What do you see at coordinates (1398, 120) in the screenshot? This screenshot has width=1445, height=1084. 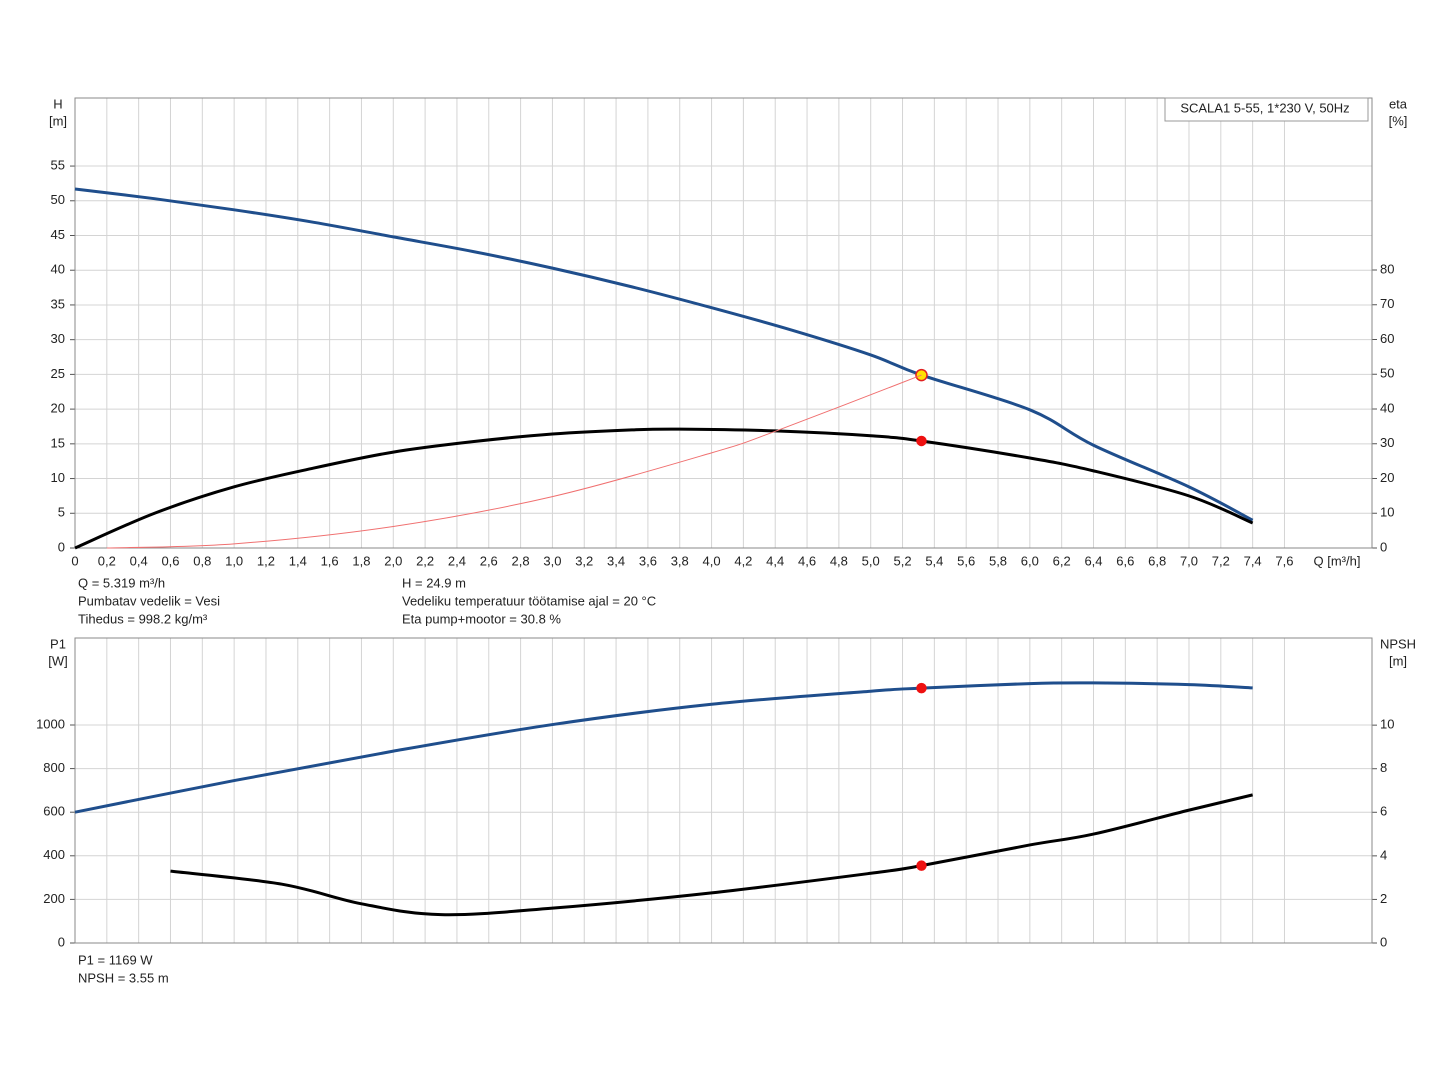 I see `y2-axis-label: [%]` at bounding box center [1398, 120].